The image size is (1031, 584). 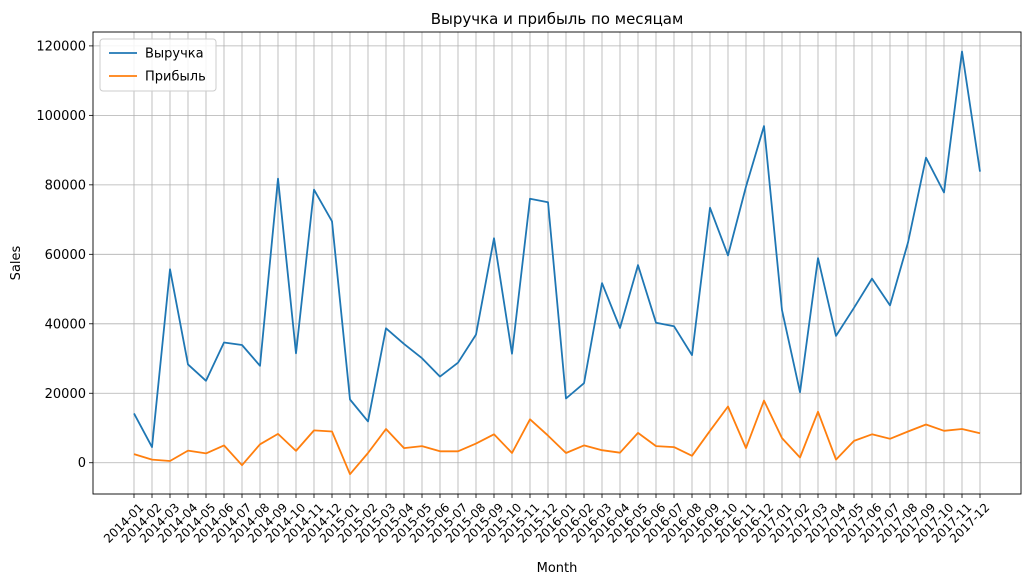 I want to click on series-line, so click(x=557, y=437).